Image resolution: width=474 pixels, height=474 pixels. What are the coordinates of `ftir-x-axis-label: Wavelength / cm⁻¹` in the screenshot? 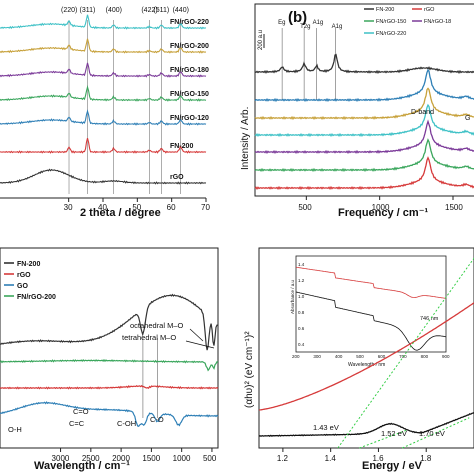 It's located at (82, 466).